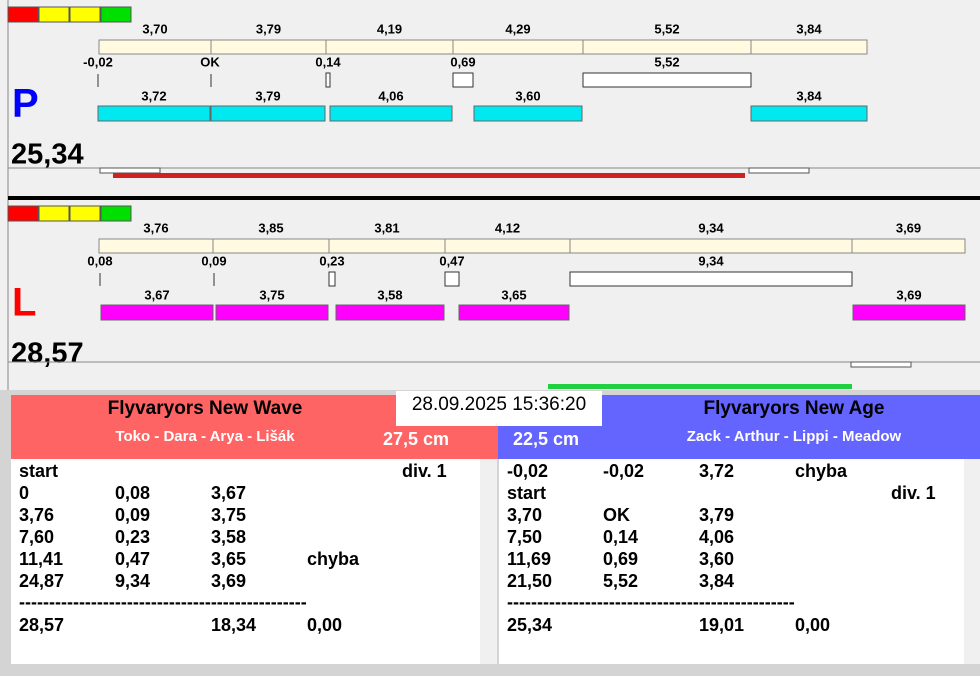 This screenshot has width=980, height=676. Describe the element at coordinates (529, 559) in the screenshot. I see `list-cell: 11,69` at that location.